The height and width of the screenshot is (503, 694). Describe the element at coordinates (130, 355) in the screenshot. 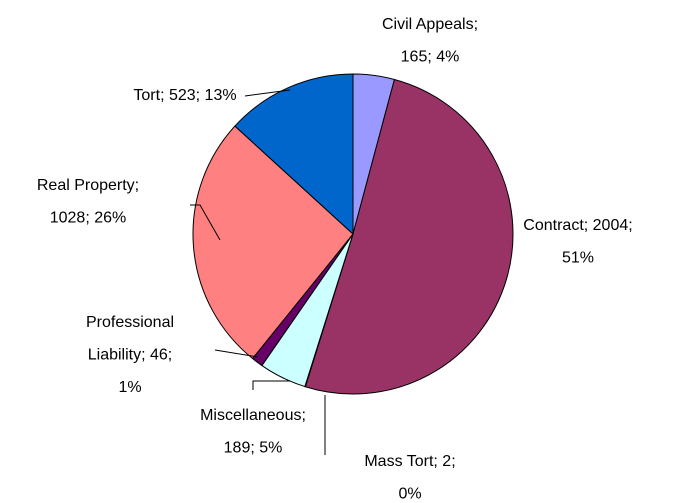

I see `data-label: Professional Liability; 46; 1%` at that location.